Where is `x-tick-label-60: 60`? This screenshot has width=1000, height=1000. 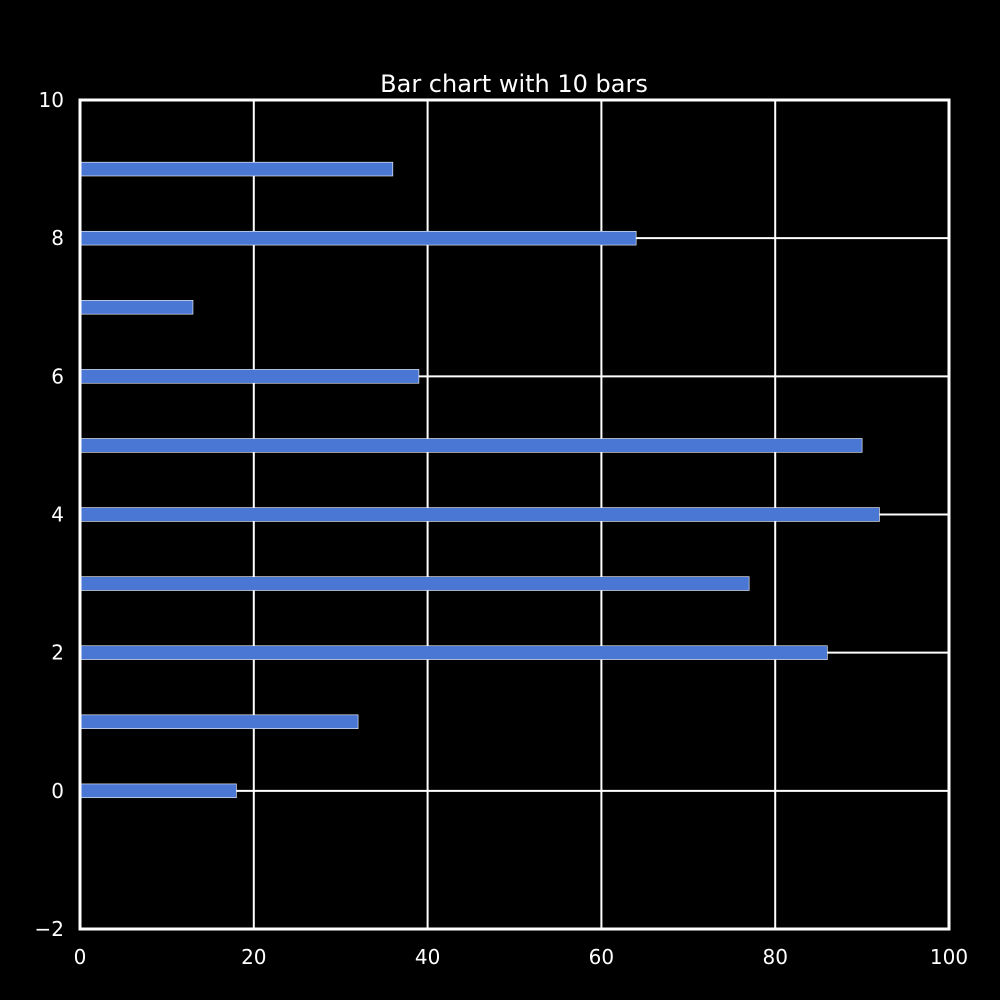 x-tick-label-60: 60 is located at coordinates (601, 957).